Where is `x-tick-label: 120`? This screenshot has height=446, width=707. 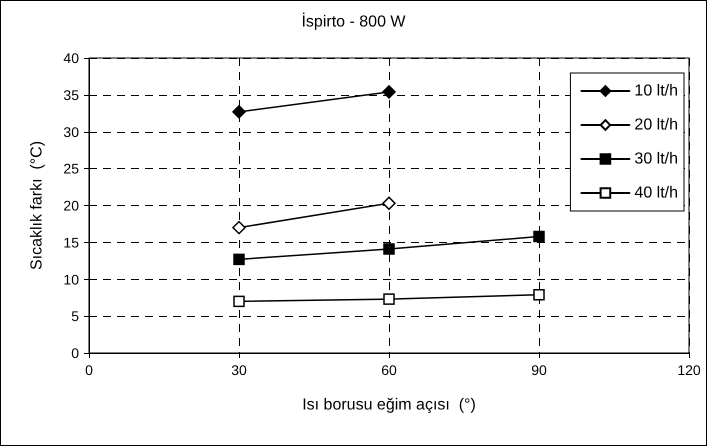 x-tick-label: 120 is located at coordinates (689, 370).